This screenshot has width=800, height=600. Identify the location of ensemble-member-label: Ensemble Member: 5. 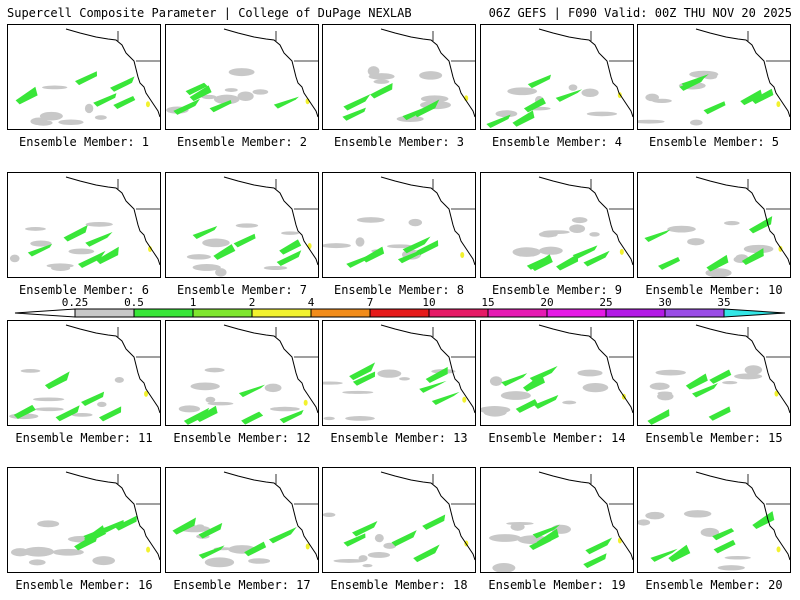
(714, 142).